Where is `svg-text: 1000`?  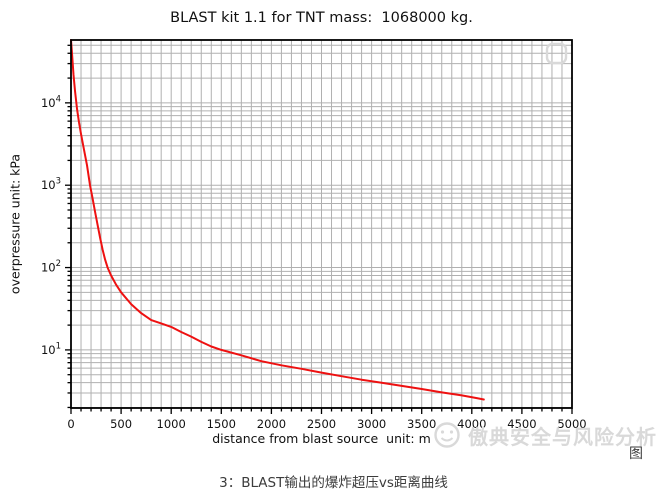
svg-text: 1000 is located at coordinates (171, 424).